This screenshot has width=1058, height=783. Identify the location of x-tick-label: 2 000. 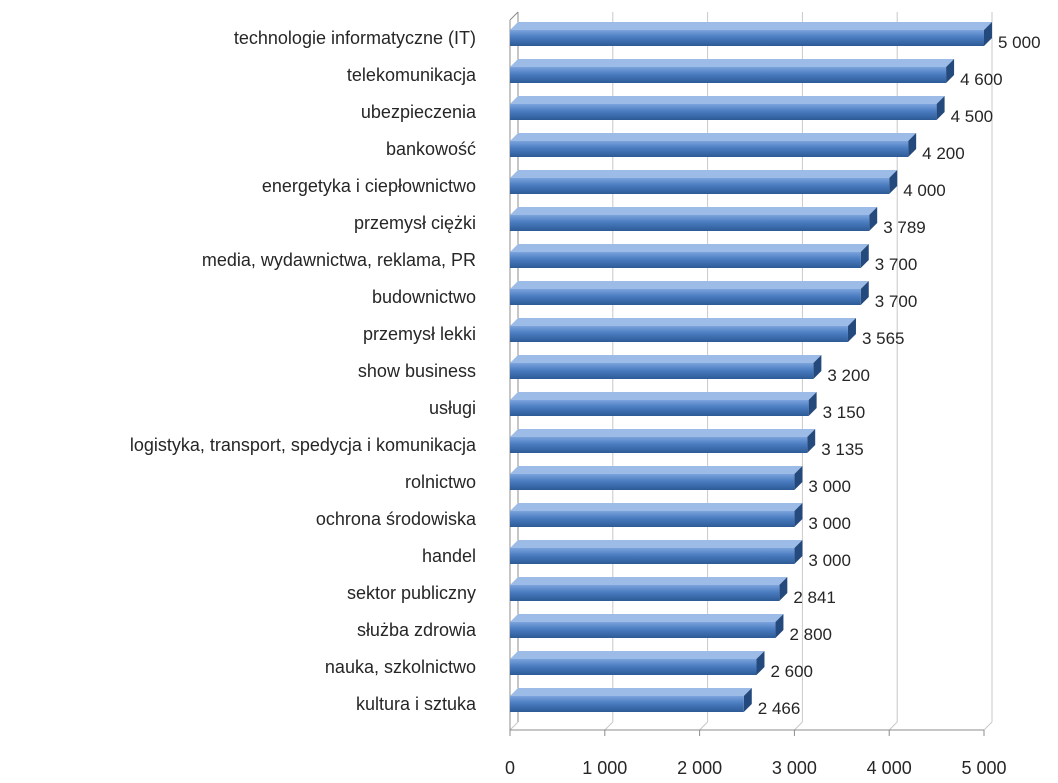
(699, 768).